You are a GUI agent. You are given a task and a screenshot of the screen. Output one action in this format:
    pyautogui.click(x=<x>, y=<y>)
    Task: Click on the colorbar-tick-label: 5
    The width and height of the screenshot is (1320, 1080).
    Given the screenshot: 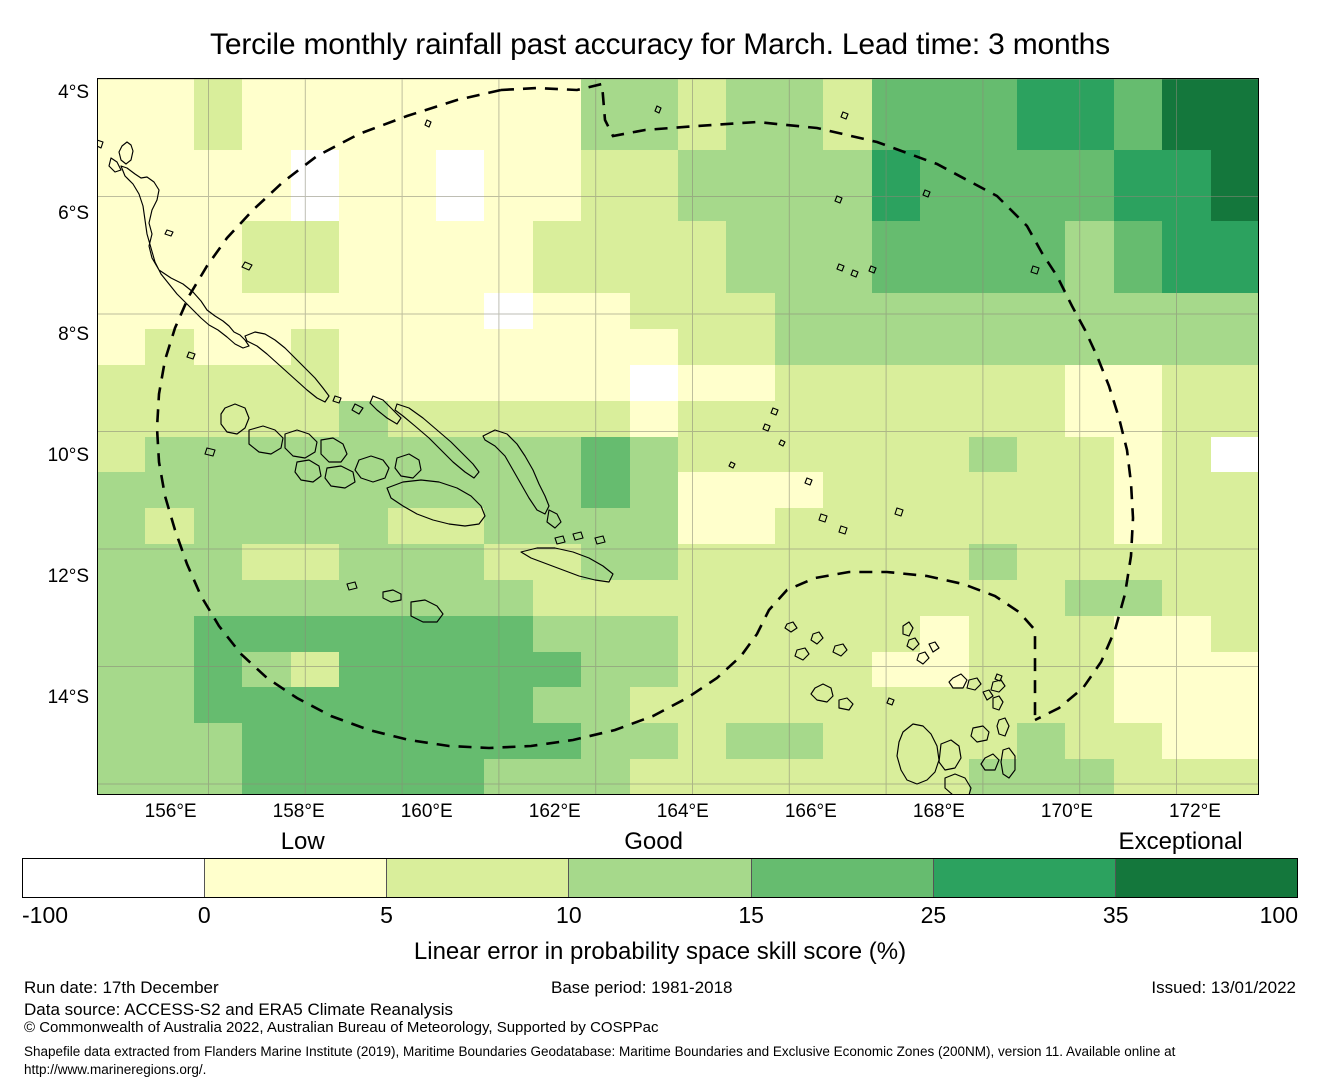 What is the action you would take?
    pyautogui.click(x=386, y=915)
    